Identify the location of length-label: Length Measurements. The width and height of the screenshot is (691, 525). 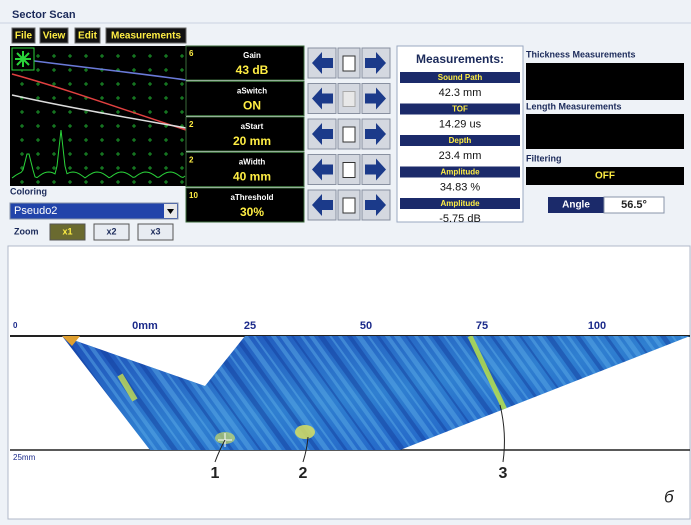
(574, 106).